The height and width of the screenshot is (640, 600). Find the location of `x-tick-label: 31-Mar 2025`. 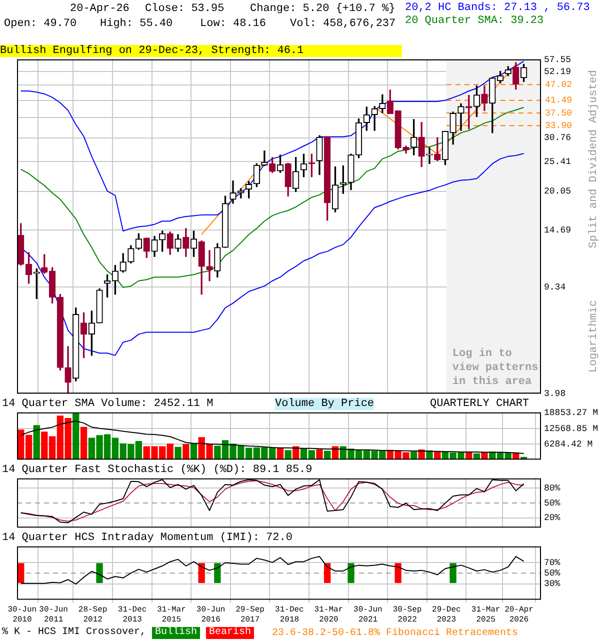

x-tick-label: 31-Mar 2025 is located at coordinates (485, 615).